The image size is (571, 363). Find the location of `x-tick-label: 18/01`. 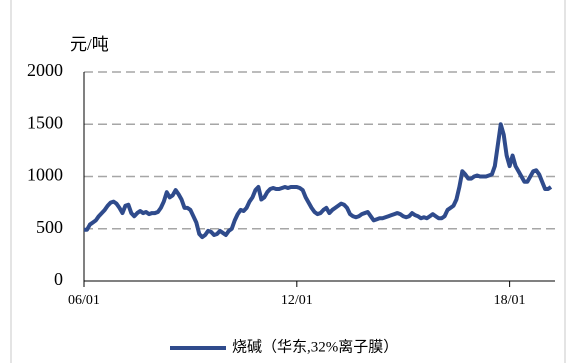

x-tick-label: 18/01 is located at coordinates (510, 300).